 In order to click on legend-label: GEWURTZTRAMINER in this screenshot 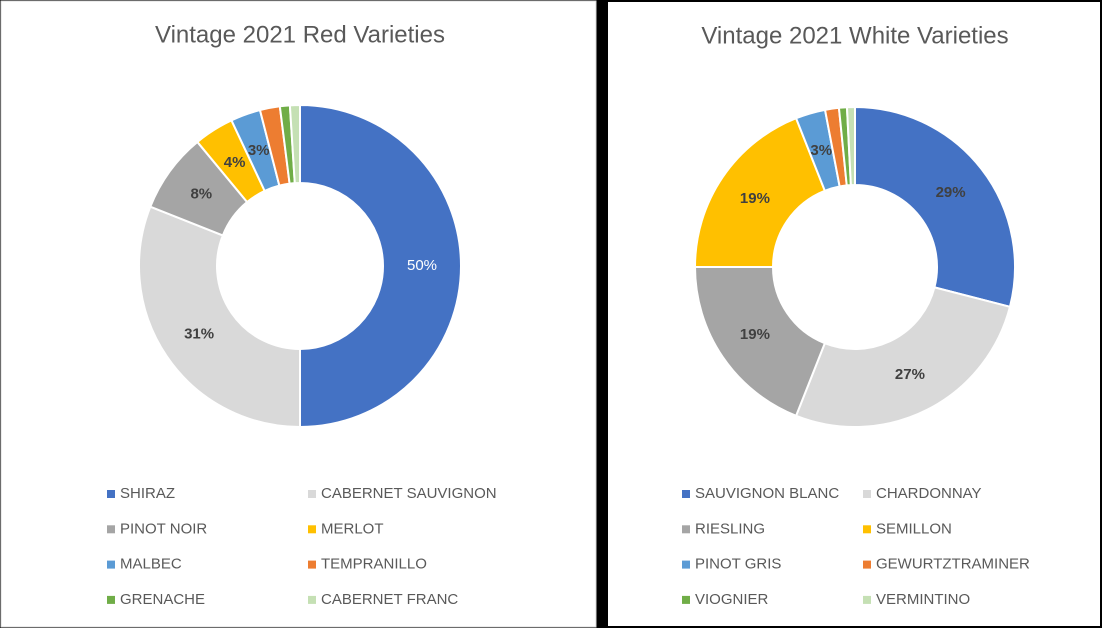, I will do `click(953, 564)`.